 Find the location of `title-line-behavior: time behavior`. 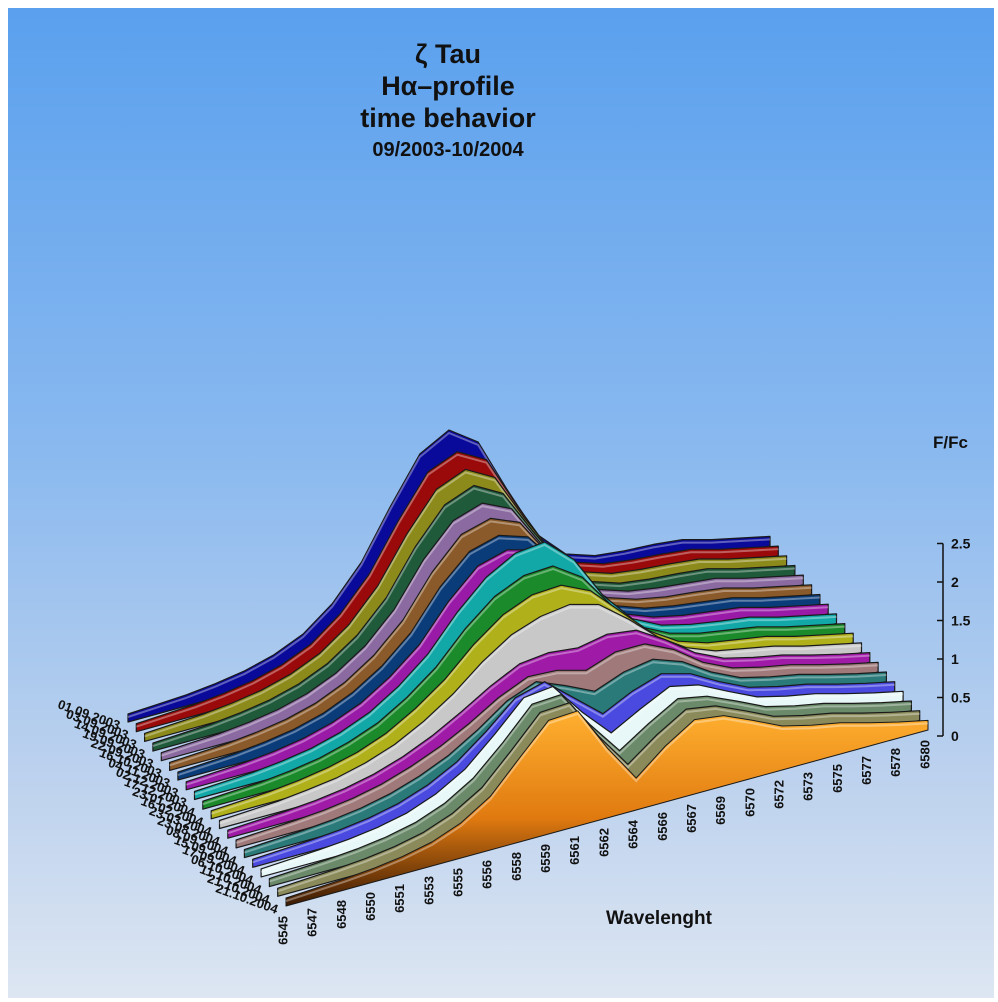

title-line-behavior: time behavior is located at coordinates (448, 118).